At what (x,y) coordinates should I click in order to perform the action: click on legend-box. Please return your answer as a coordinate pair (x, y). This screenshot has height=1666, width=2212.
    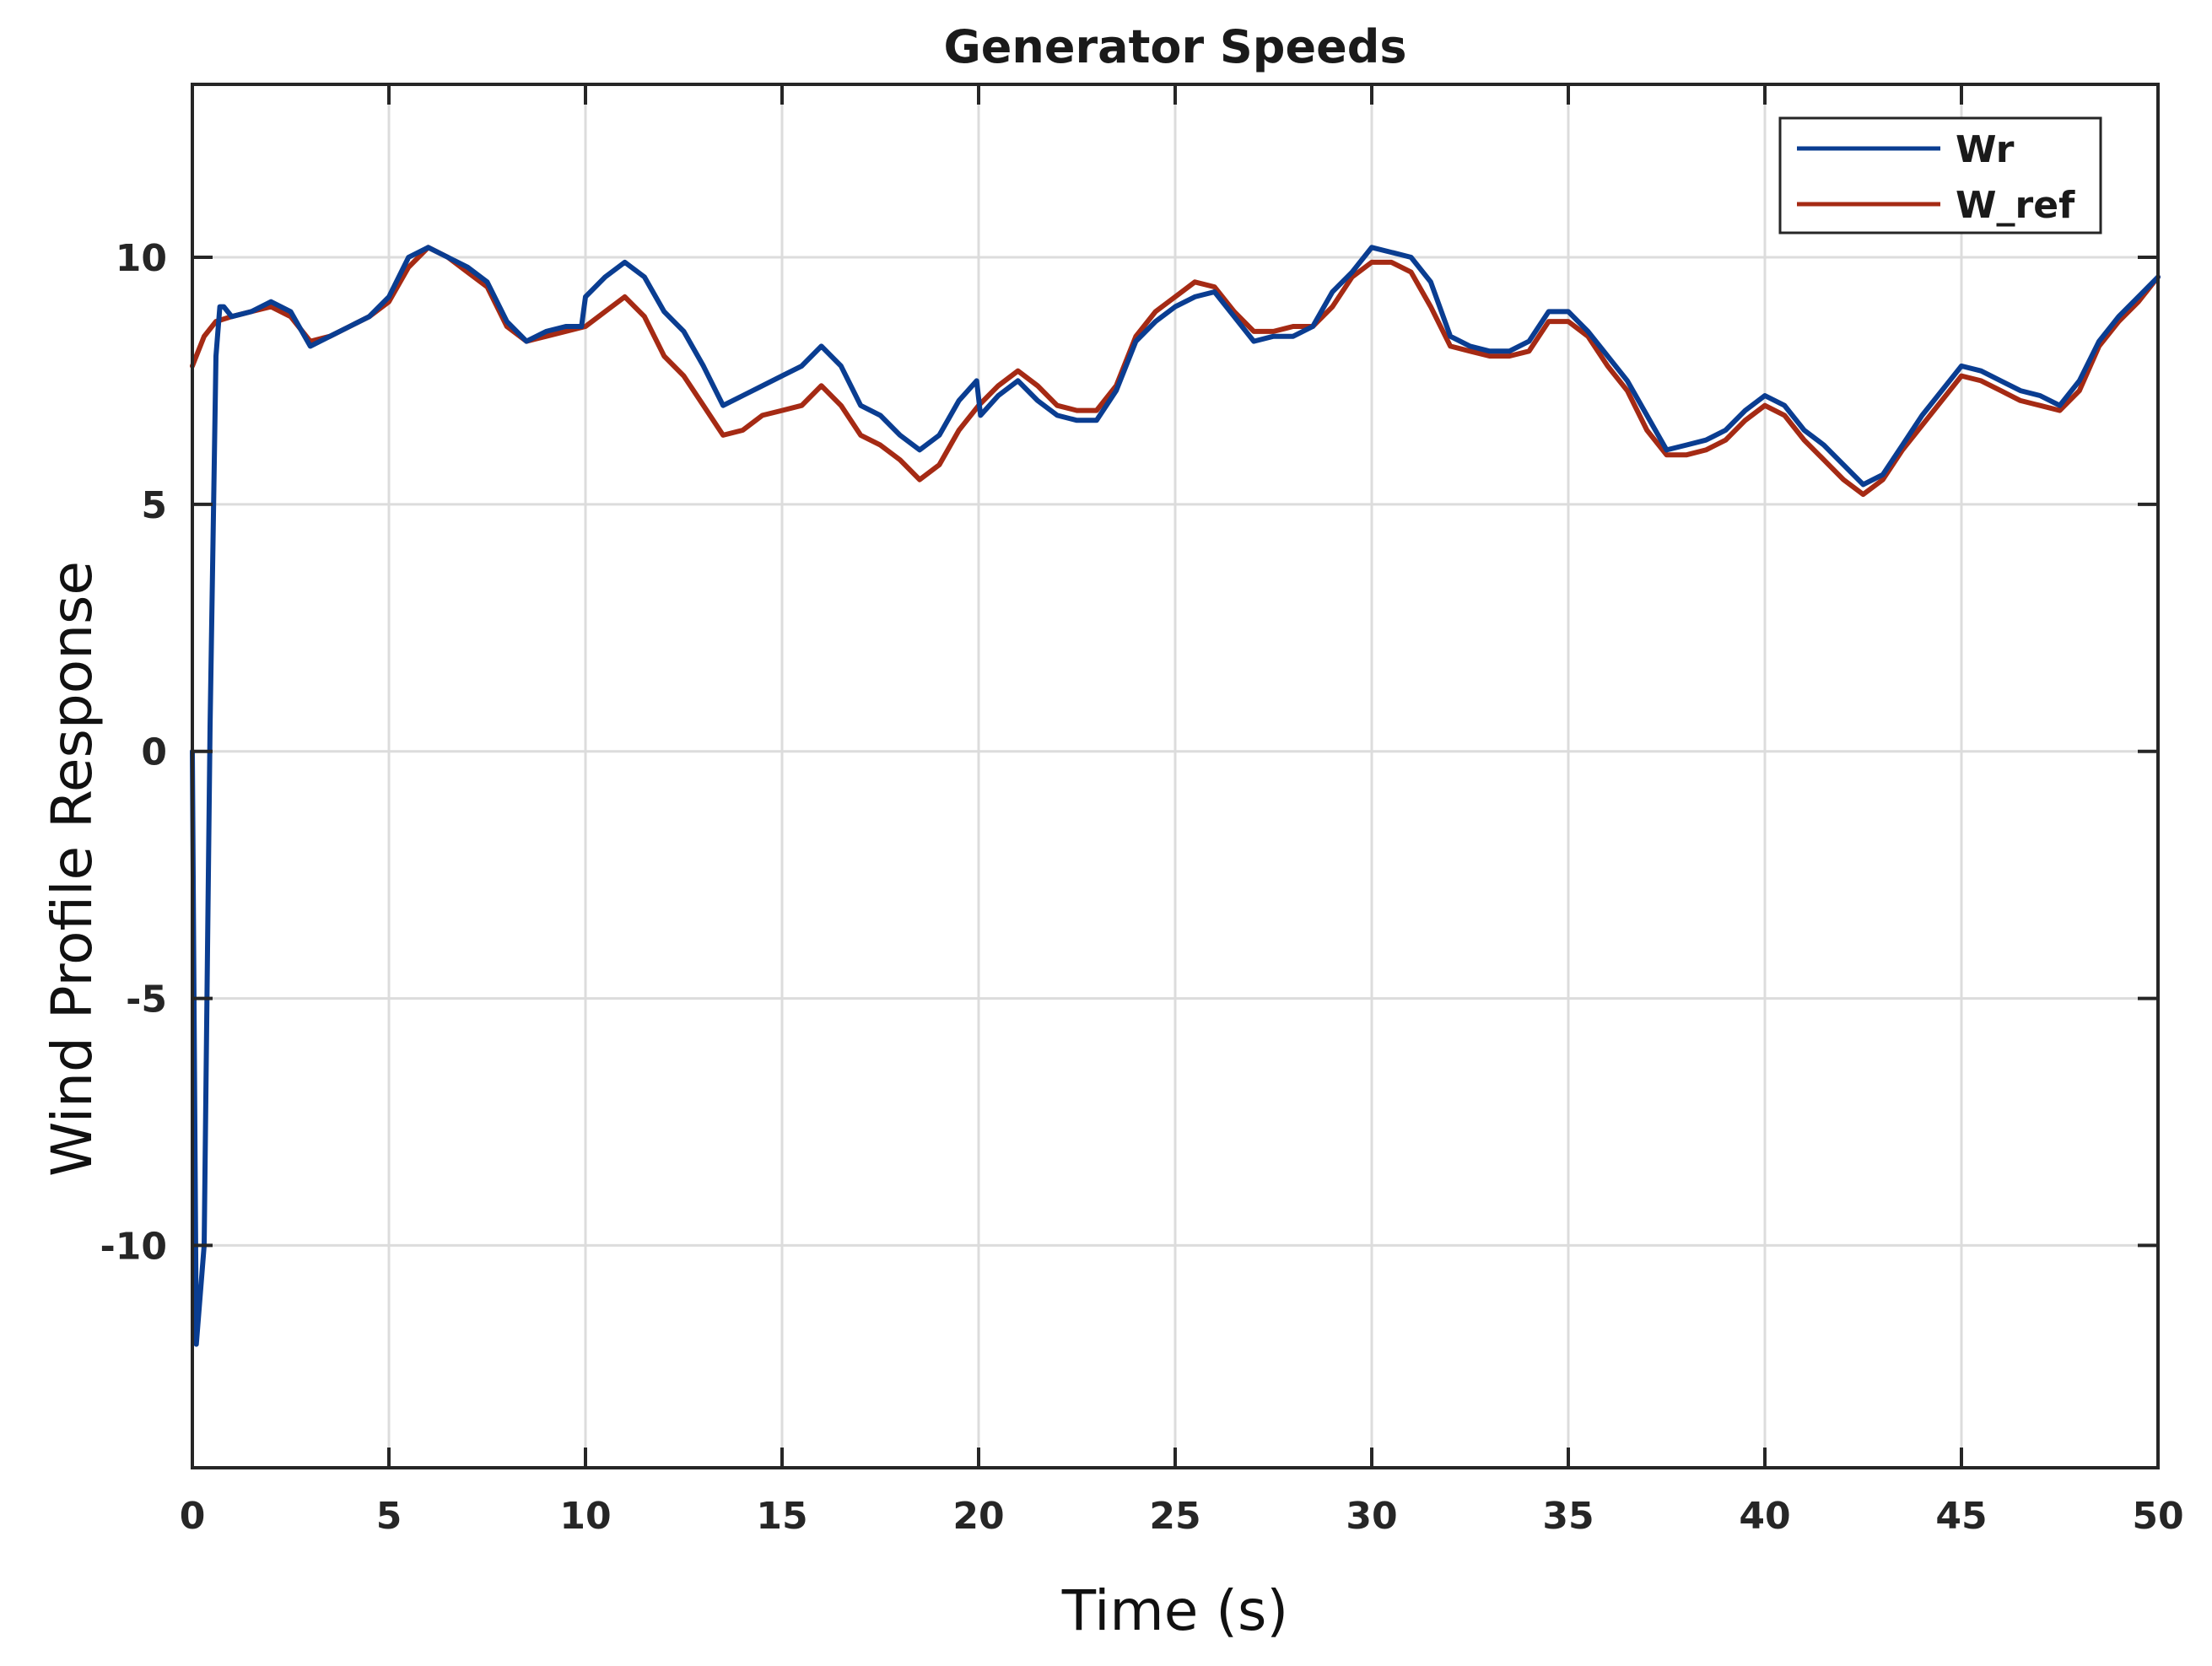
    Looking at the image, I should click on (1940, 175).